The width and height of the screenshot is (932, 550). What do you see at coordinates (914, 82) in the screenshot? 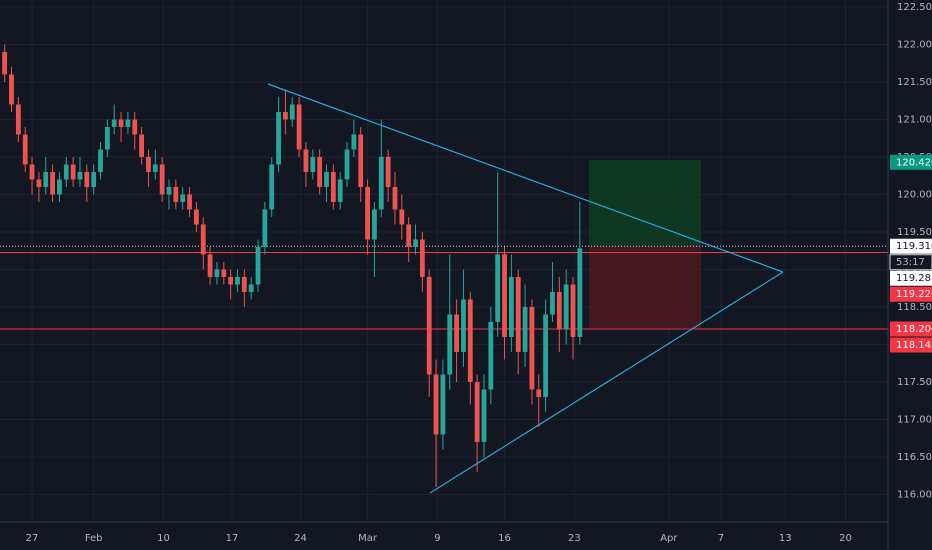
I see `y-tick-label: 121.500` at bounding box center [914, 82].